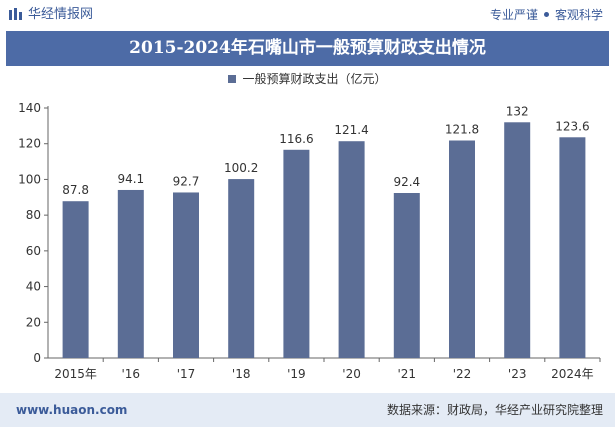 The width and height of the screenshot is (615, 427). I want to click on title-bar: 2015-2024年石嘴山市一般预算财政支出情况, so click(307, 48).